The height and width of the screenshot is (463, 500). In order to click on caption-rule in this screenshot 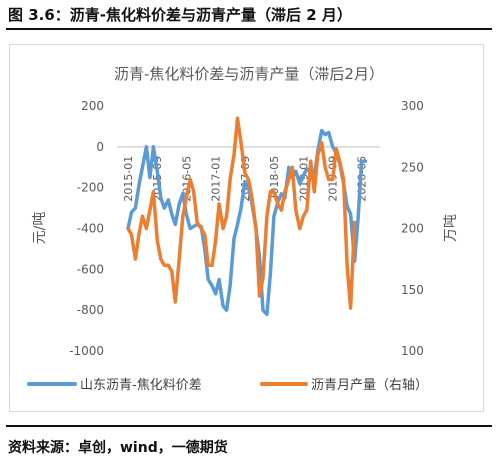, I will do `click(249, 29)`.